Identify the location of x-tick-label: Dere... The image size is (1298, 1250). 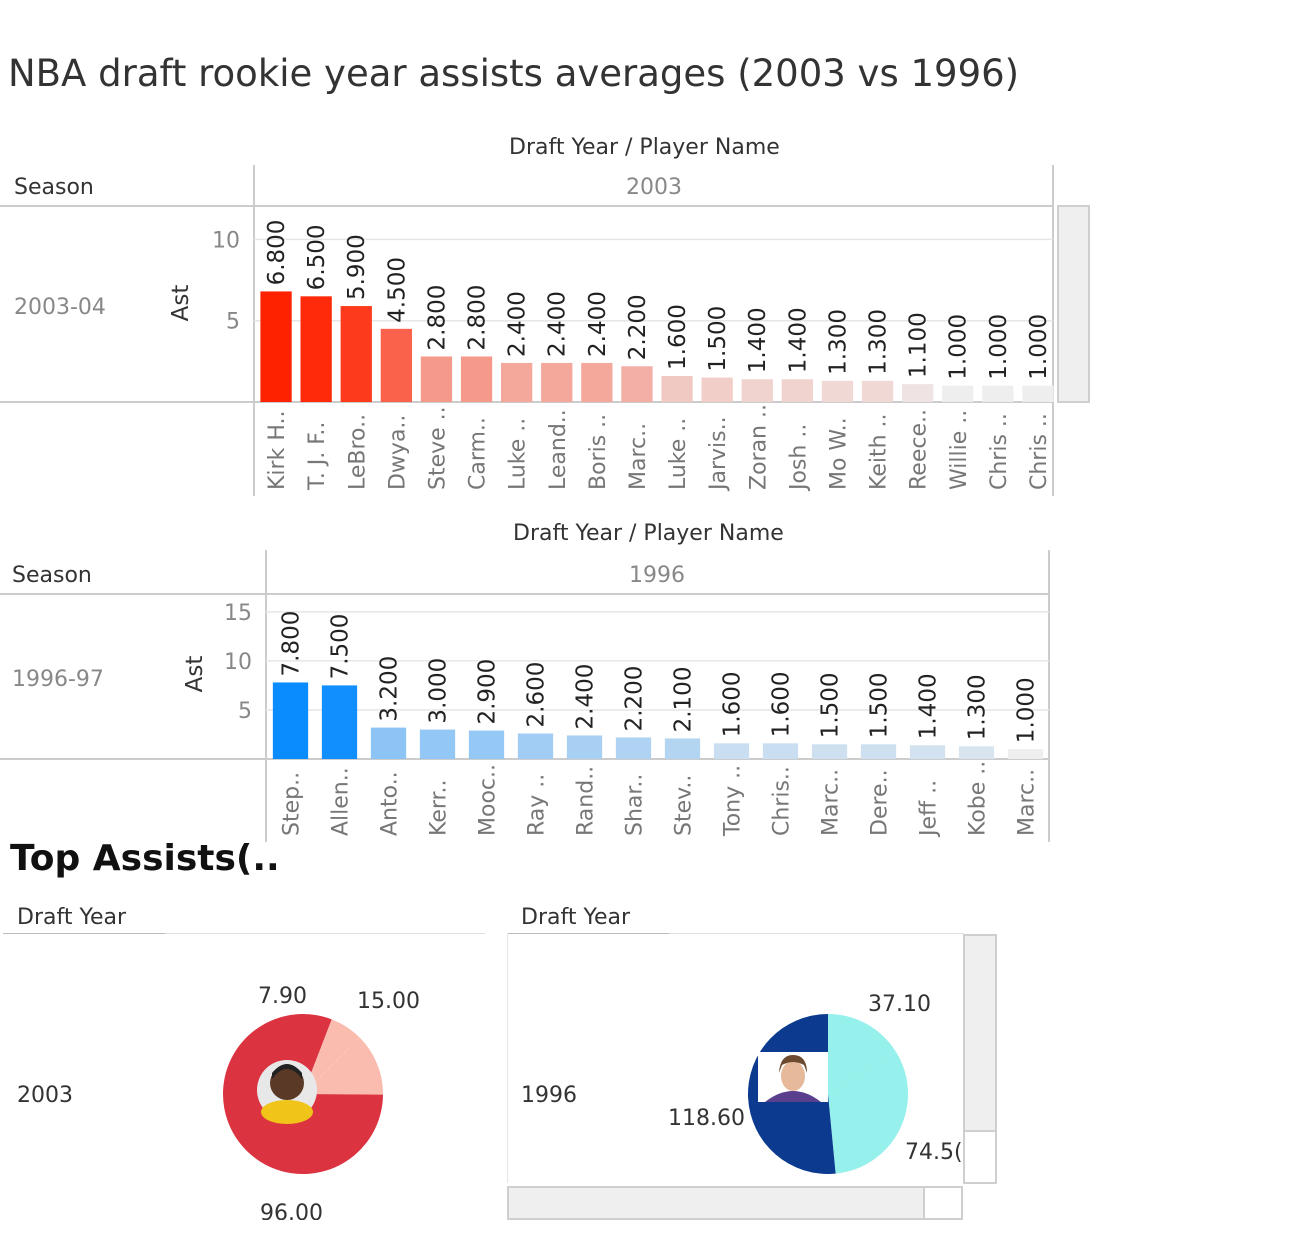
(880, 802).